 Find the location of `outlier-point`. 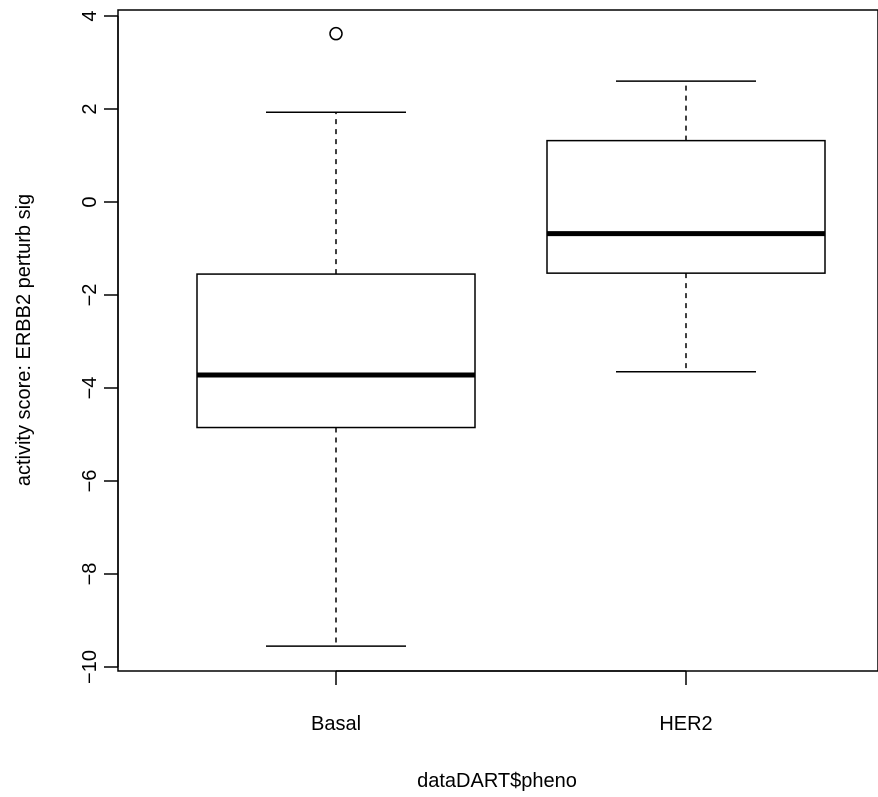

outlier-point is located at coordinates (336, 33).